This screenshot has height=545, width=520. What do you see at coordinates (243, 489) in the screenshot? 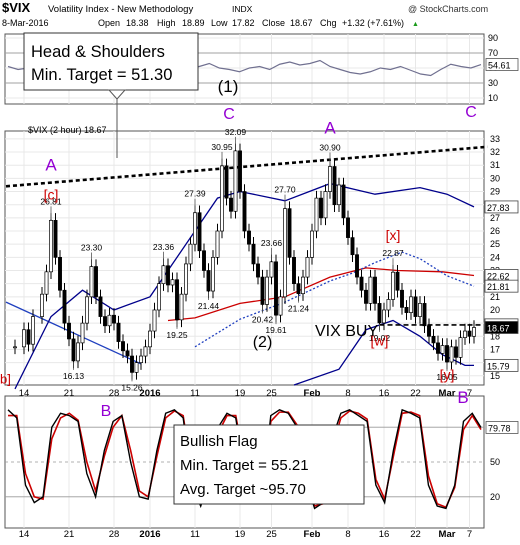
I see `flag-avg-target: Avg. Target ~95.70` at bounding box center [243, 489].